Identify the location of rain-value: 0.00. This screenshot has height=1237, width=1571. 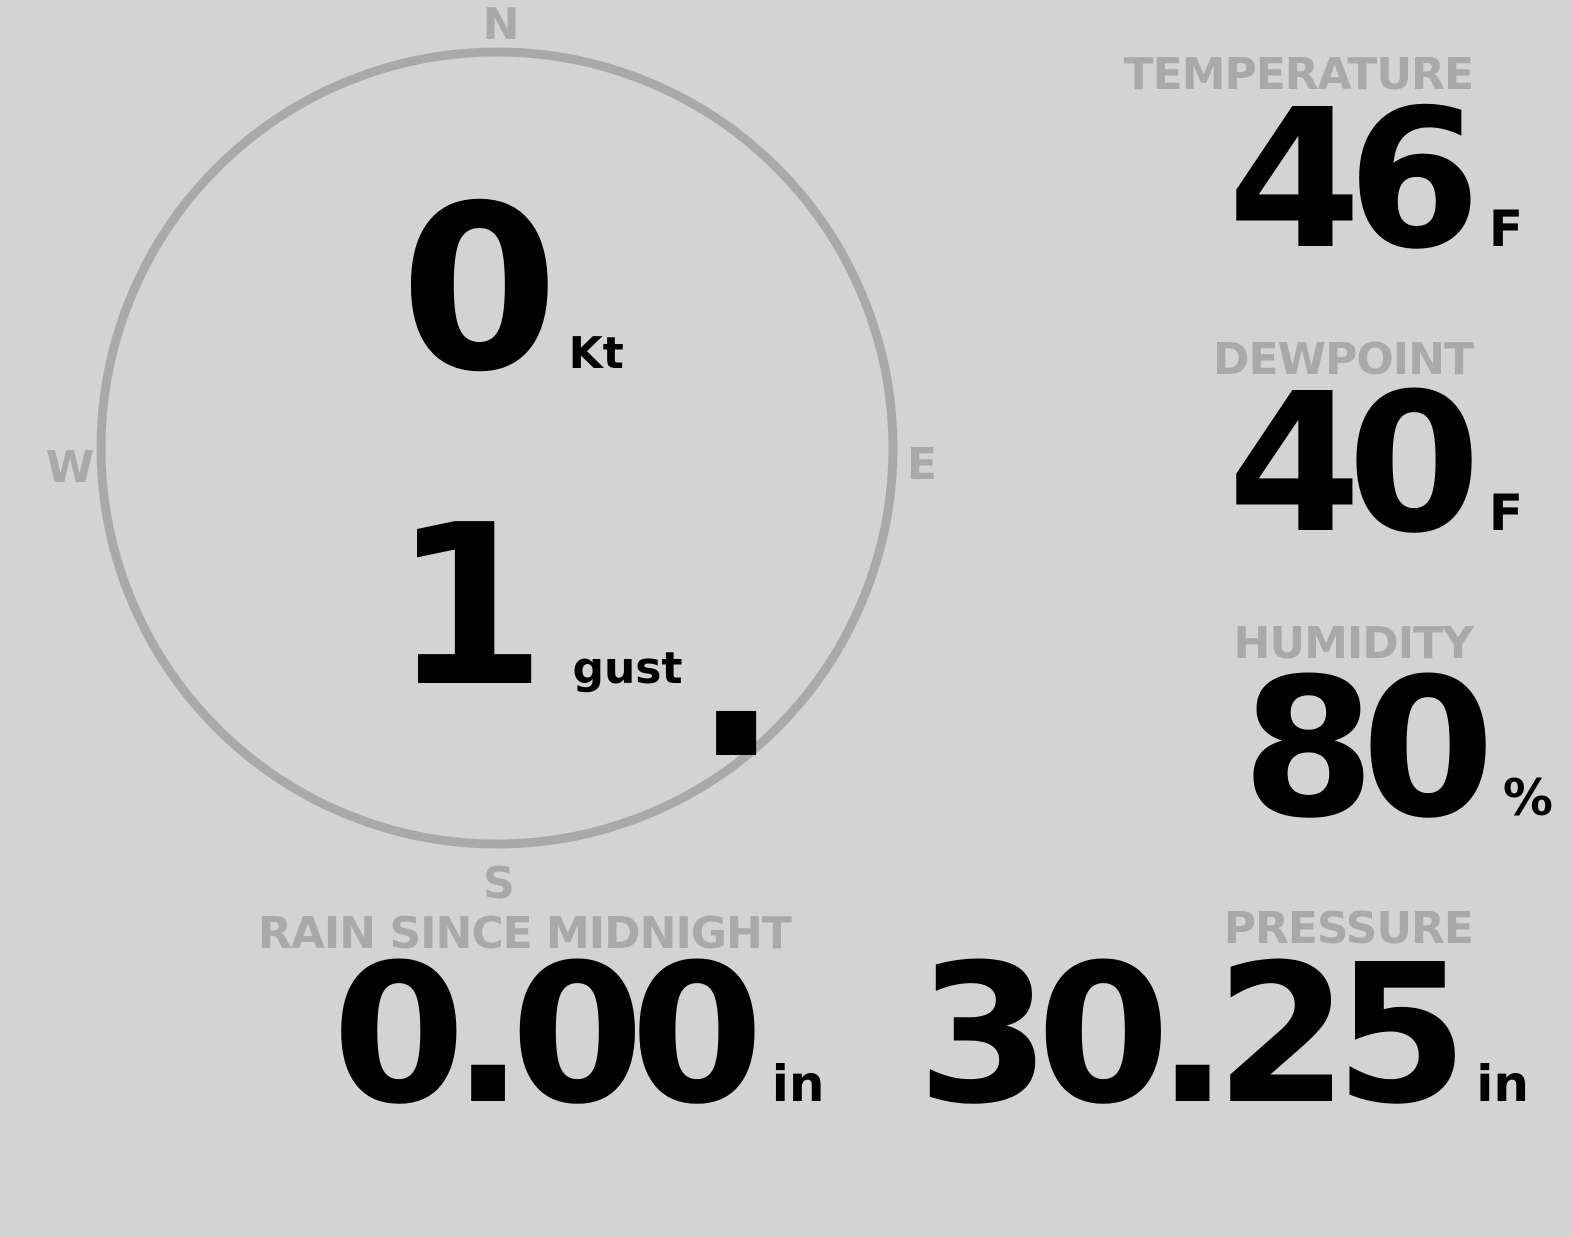
(548, 1035).